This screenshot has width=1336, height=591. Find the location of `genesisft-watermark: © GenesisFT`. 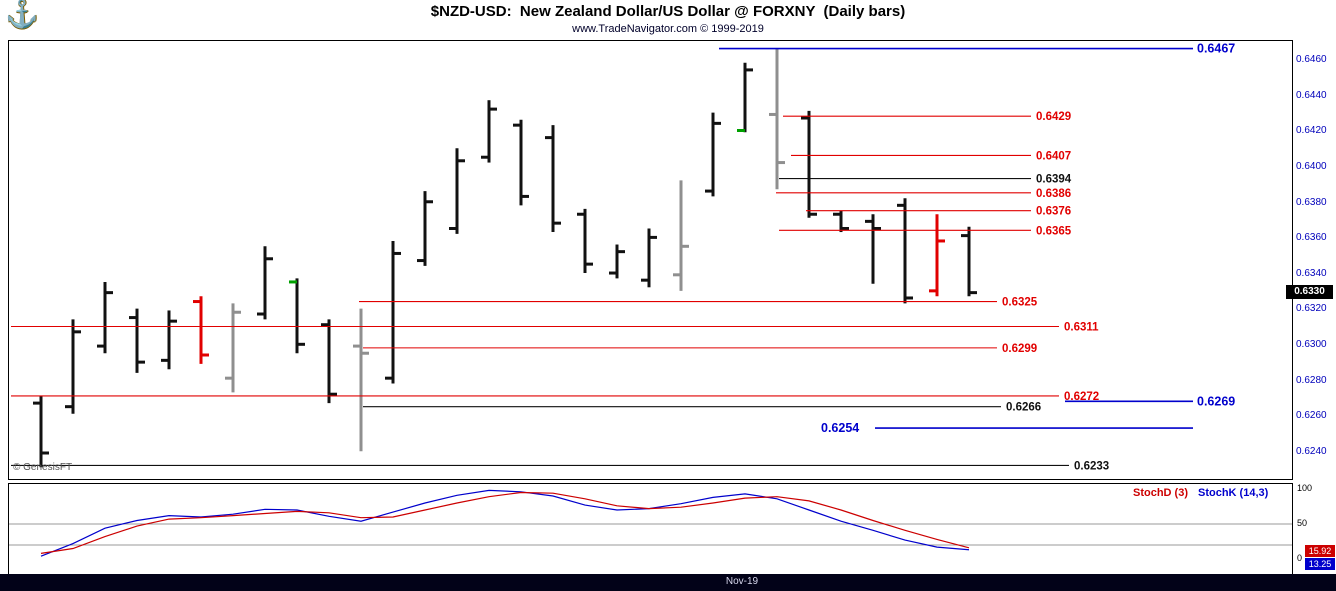

genesisft-watermark: © GenesisFT is located at coordinates (43, 467).